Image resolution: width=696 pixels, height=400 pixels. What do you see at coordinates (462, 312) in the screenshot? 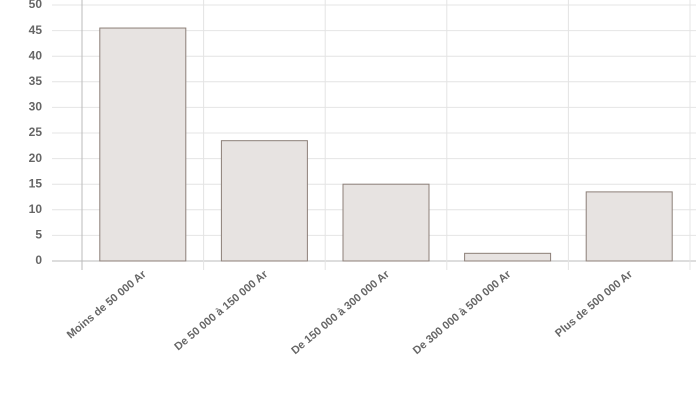
I see `x-tick-label: De 300 000 à 500 000 Ar` at bounding box center [462, 312].